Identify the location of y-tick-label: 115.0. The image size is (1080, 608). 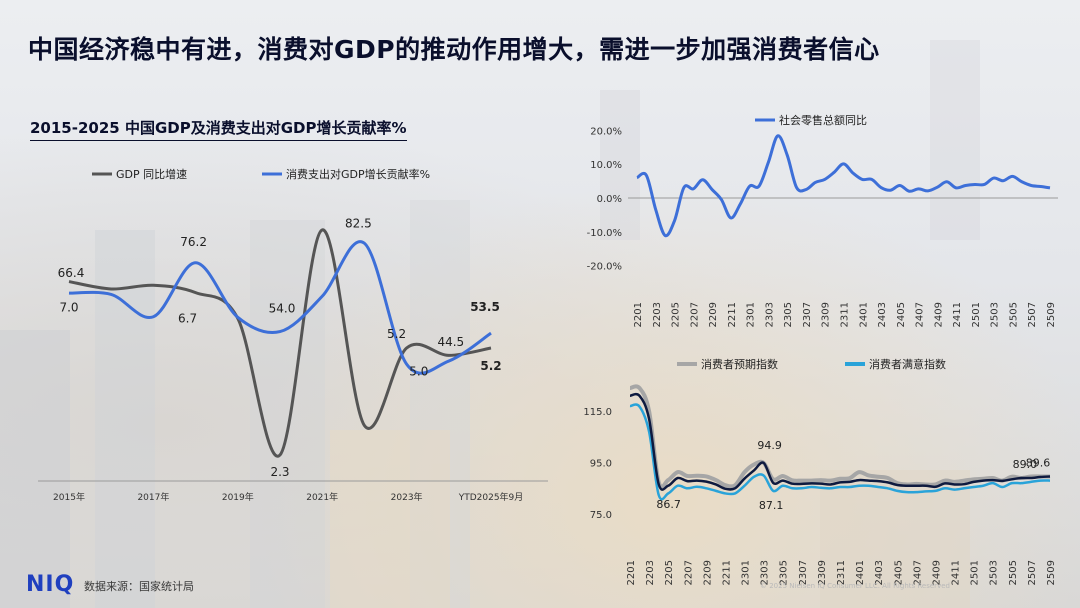
(597, 412).